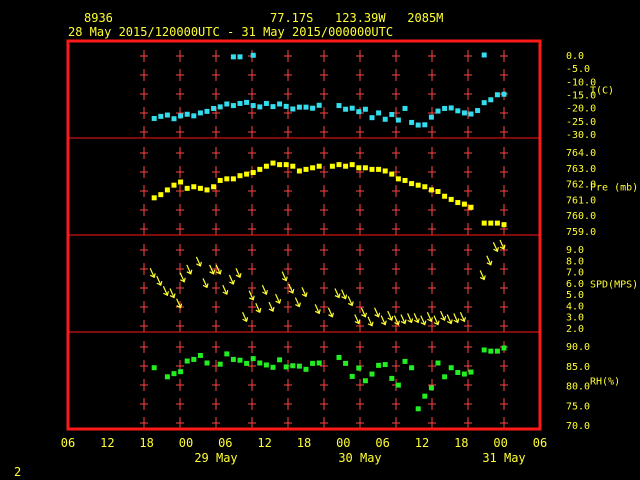 This screenshot has height=480, width=640. I want to click on x-tick-label: 18, so click(304, 443).